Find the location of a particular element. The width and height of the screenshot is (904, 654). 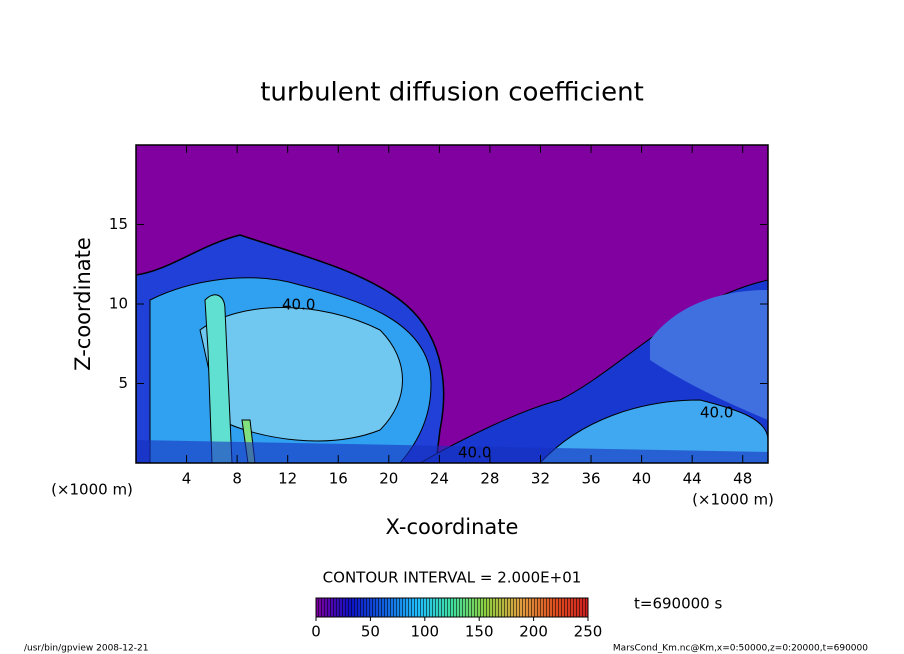

x-tick-label: 20 is located at coordinates (388, 479).